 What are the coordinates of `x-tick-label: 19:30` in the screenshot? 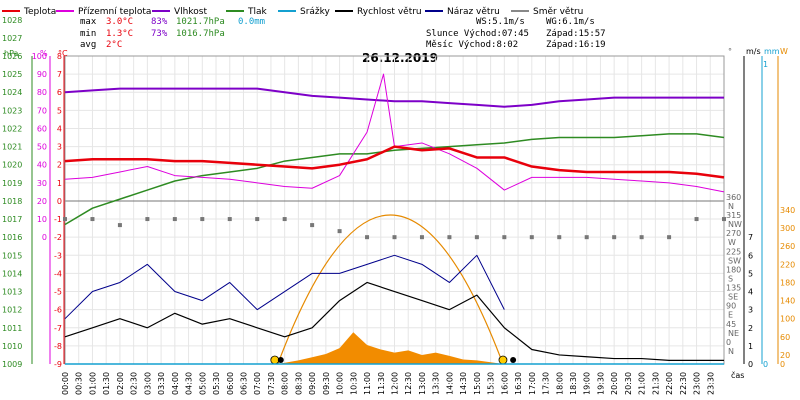 It's located at (600, 383).